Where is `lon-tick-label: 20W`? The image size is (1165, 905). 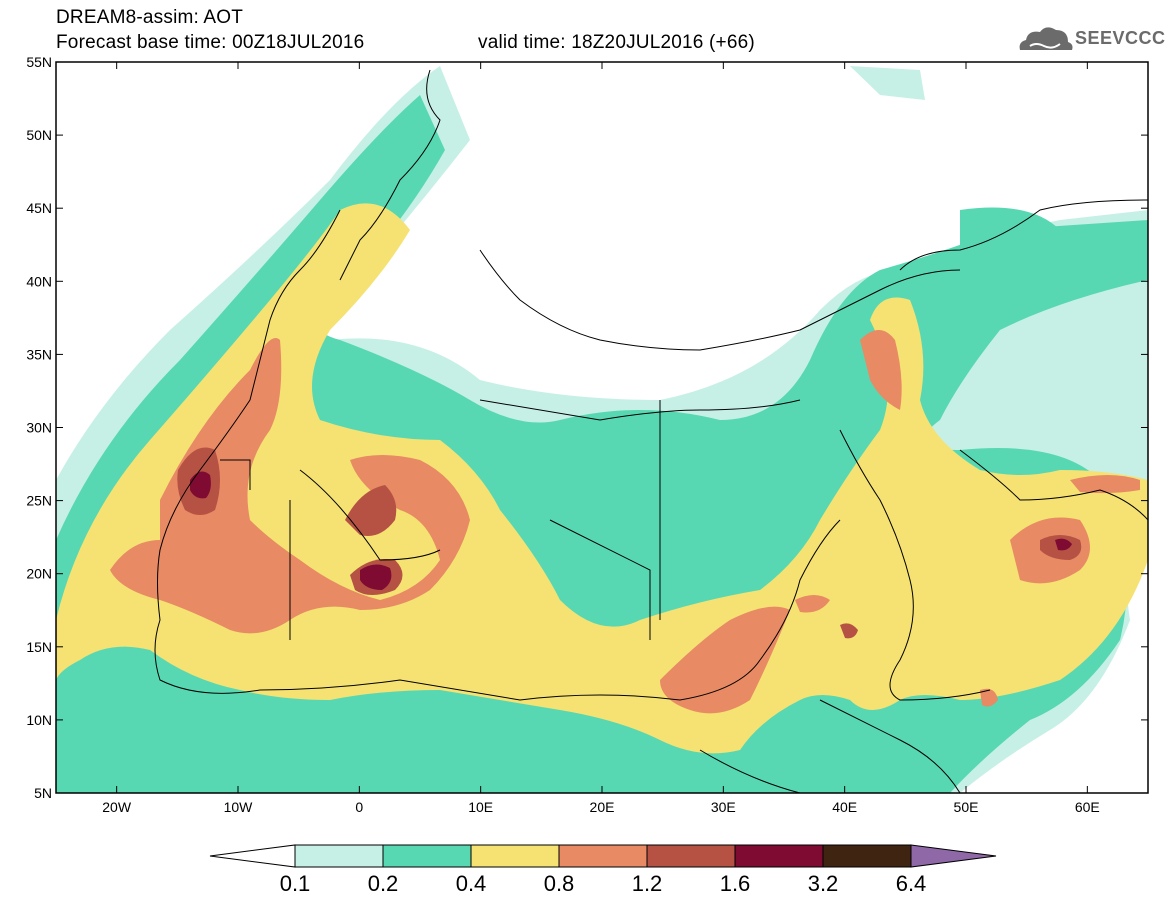
lon-tick-label: 20W is located at coordinates (117, 807).